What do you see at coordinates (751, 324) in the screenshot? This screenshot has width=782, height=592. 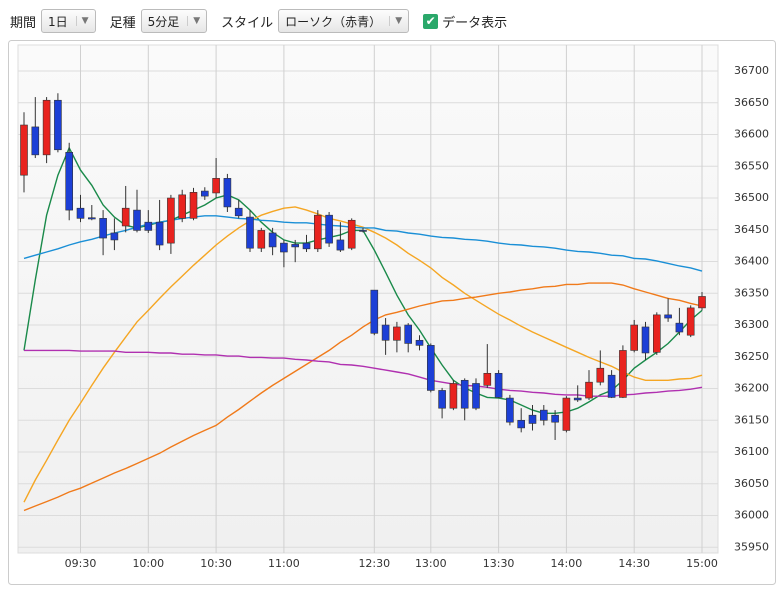 I see `y-tick-label: 36300` at bounding box center [751, 324].